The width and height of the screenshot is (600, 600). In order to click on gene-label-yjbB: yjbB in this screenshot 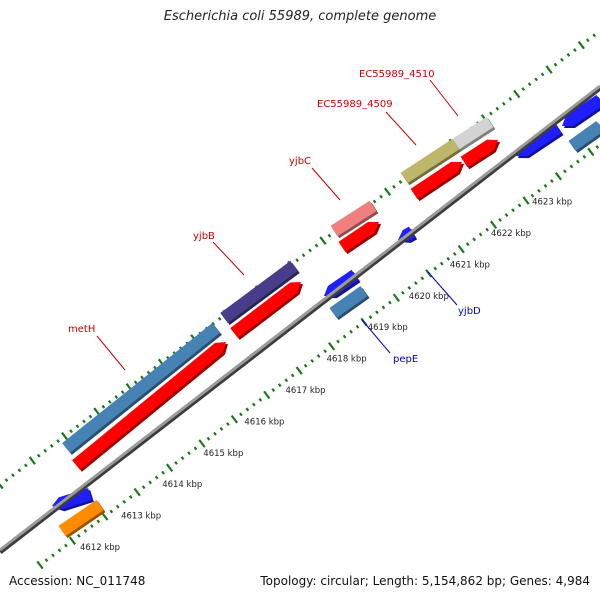, I will do `click(204, 236)`.